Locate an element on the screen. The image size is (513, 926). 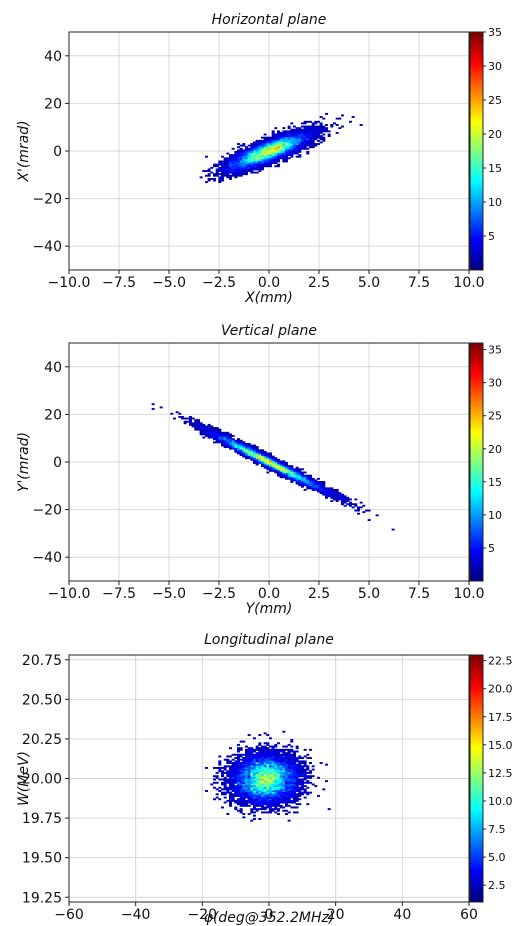
vertical-plane-density is located at coordinates (273, 467).